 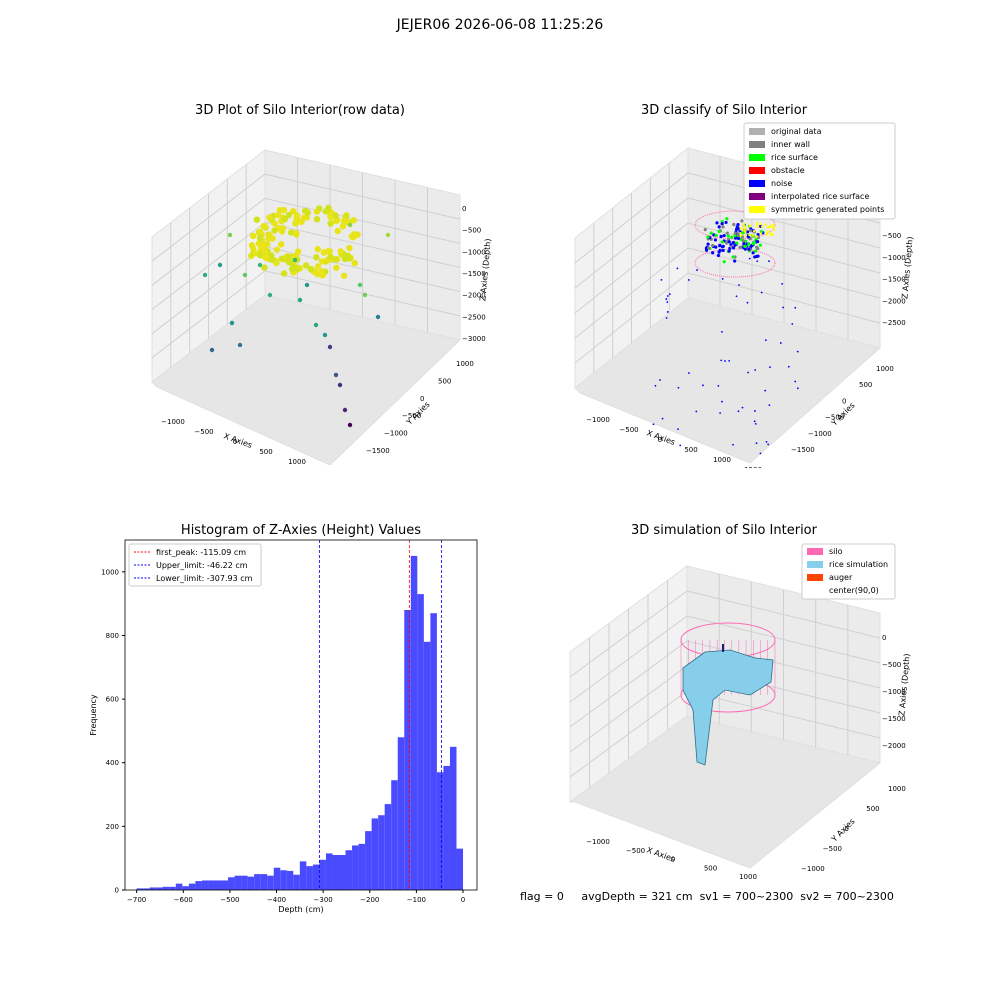 What do you see at coordinates (728, 707) in the screenshot?
I see `rice-simulation-surface` at bounding box center [728, 707].